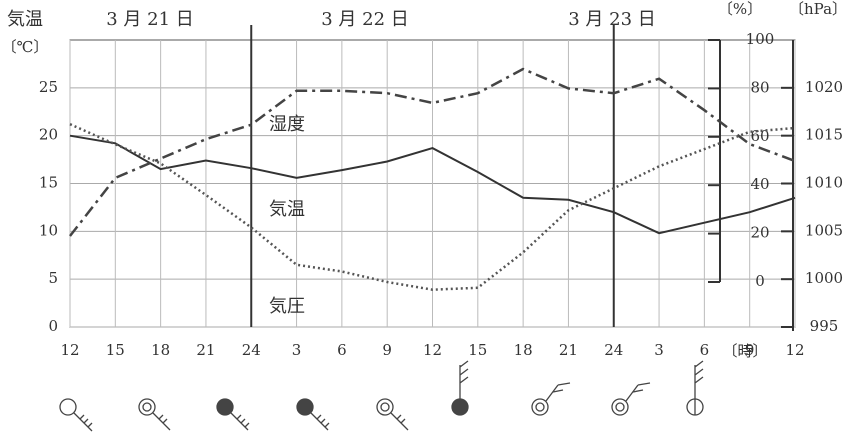 The width and height of the screenshot is (852, 445). What do you see at coordinates (76, 415) in the screenshot?
I see `weather-clear` at bounding box center [76, 415].